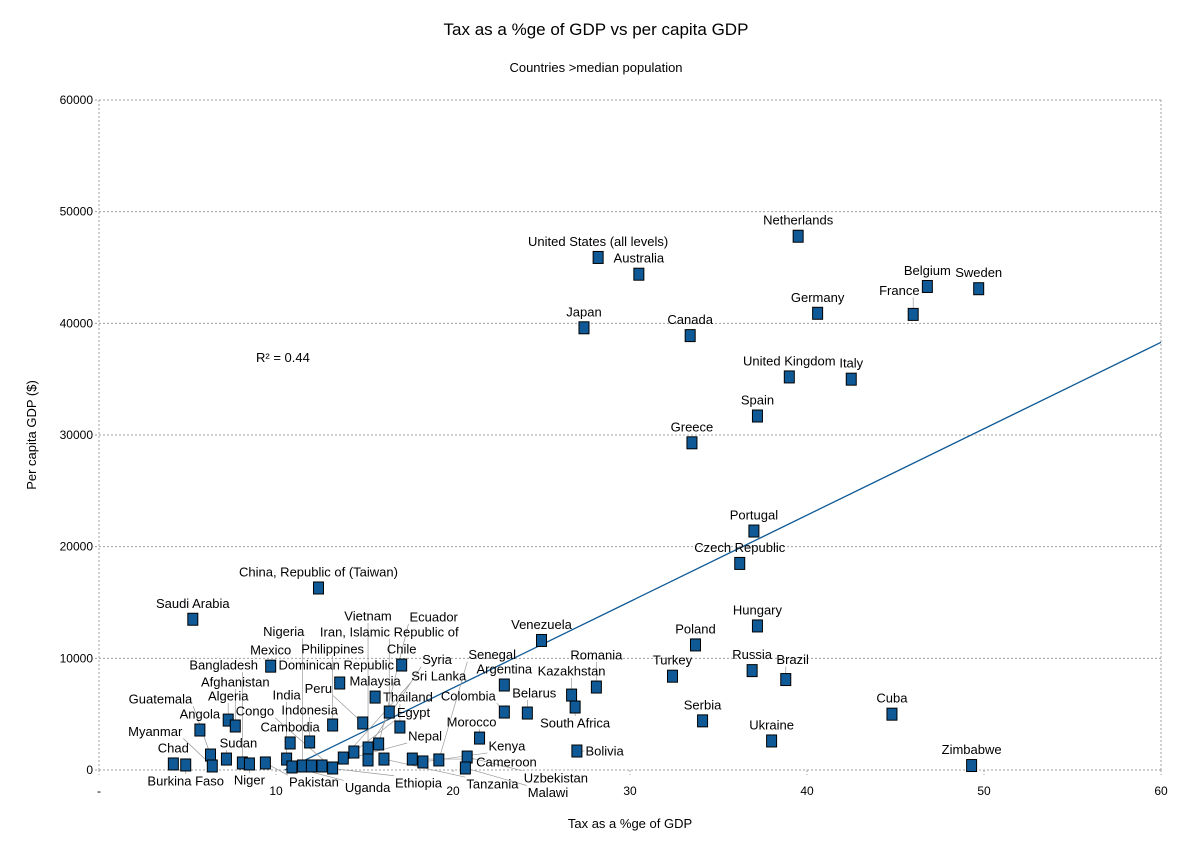  What do you see at coordinates (31, 435) in the screenshot?
I see `y-axis-label: Per capita GDP ($)` at bounding box center [31, 435].